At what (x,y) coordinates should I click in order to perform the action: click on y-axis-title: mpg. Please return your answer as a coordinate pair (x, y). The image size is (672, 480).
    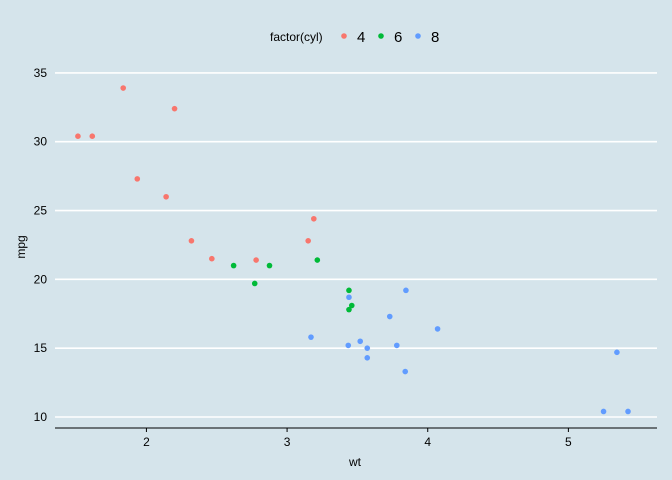
    Looking at the image, I should click on (21, 246).